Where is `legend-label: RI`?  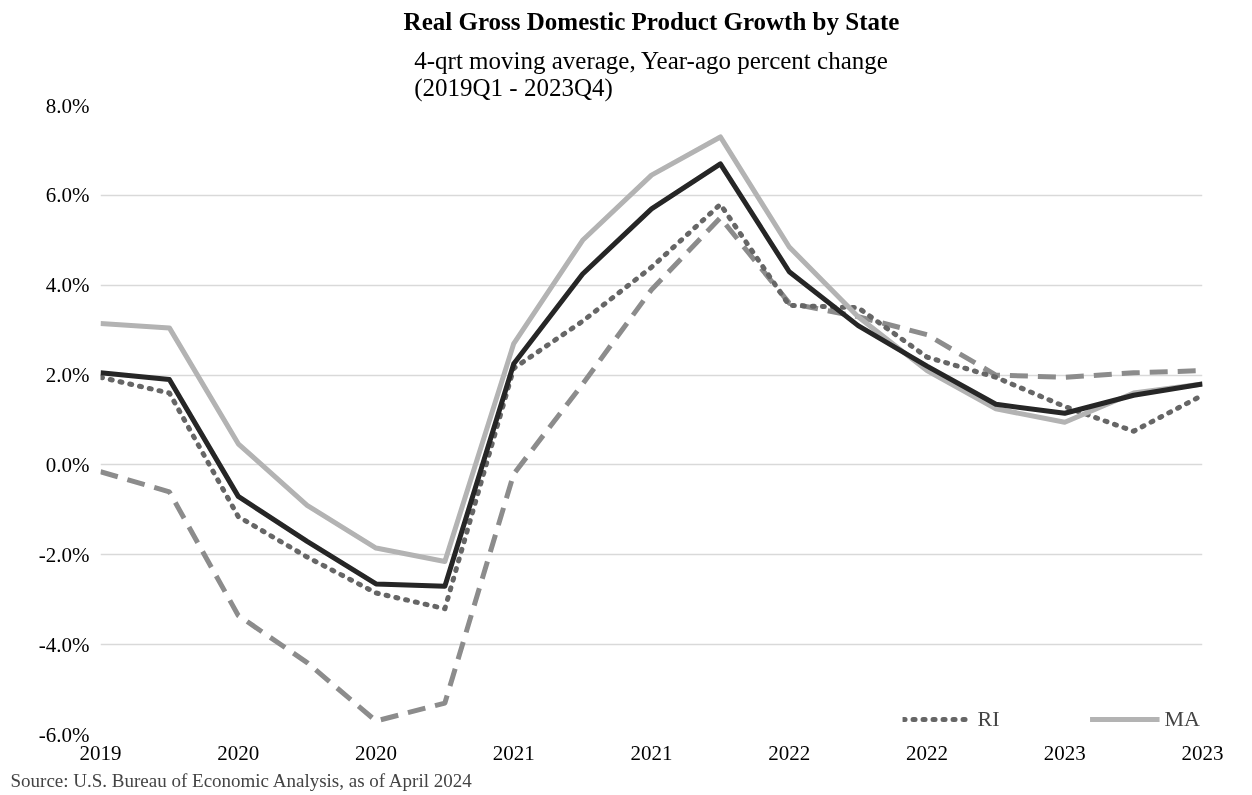 legend-label: RI is located at coordinates (988, 719).